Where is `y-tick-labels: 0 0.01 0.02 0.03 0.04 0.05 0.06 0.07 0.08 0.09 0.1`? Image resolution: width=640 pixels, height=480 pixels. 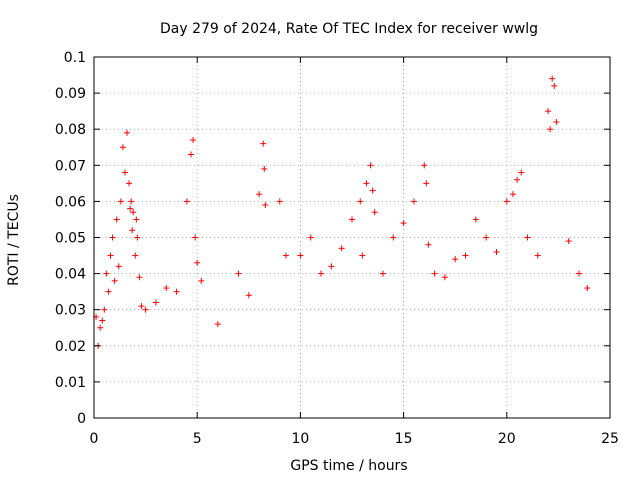 y-tick-labels: 0 0.01 0.02 0.03 0.04 0.05 0.06 0.07 0.08 0.09 0.1 is located at coordinates (70, 238).